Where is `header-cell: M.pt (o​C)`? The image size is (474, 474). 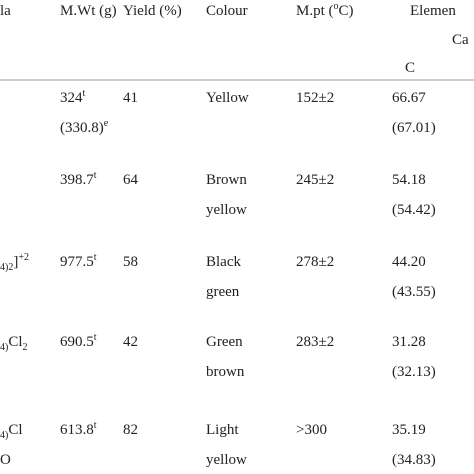
header-cell: M.pt (o​C) is located at coordinates (325, 10).